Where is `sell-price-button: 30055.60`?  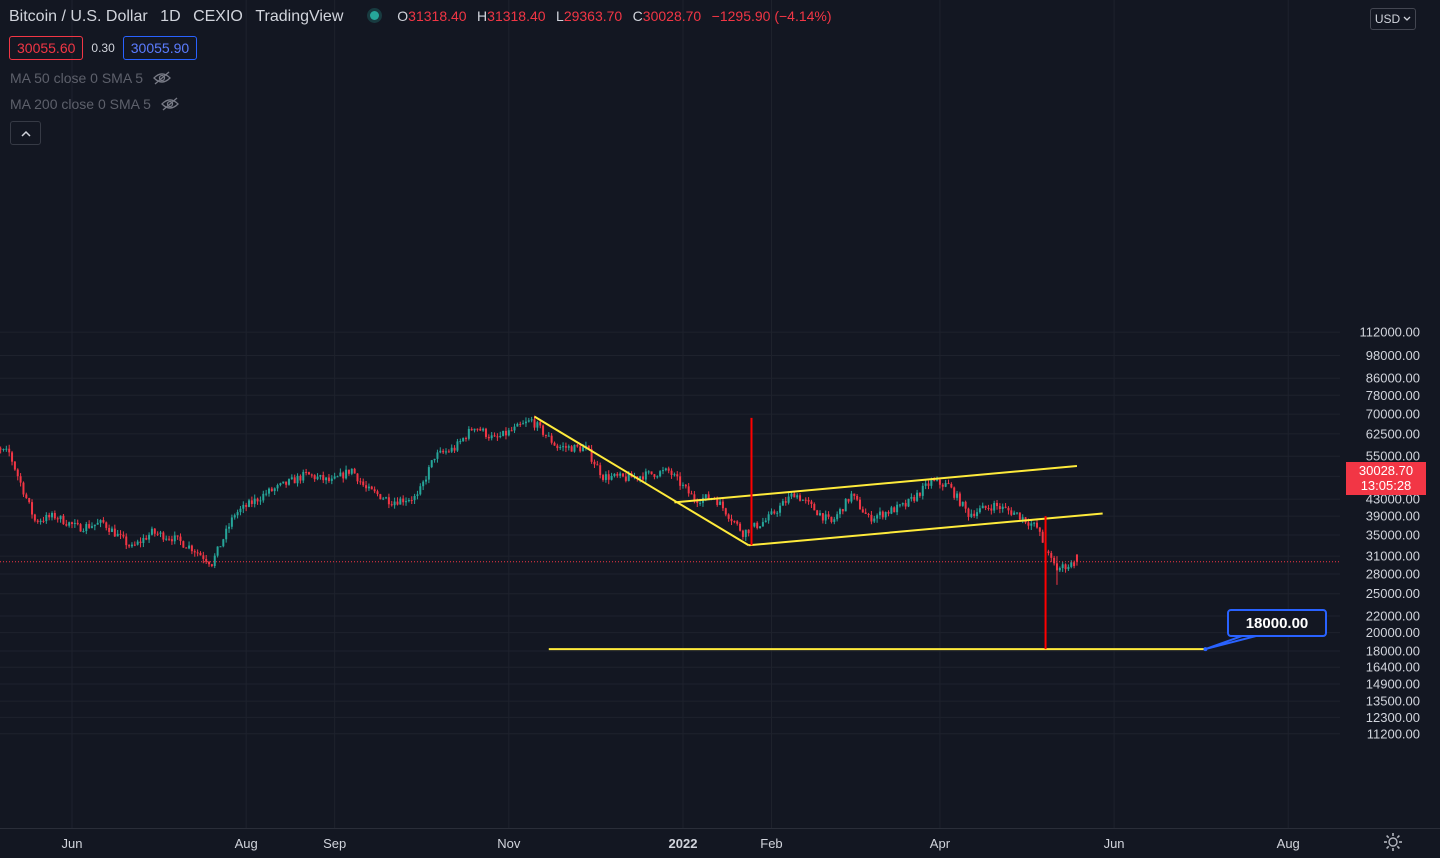
sell-price-button: 30055.60 is located at coordinates (46, 48).